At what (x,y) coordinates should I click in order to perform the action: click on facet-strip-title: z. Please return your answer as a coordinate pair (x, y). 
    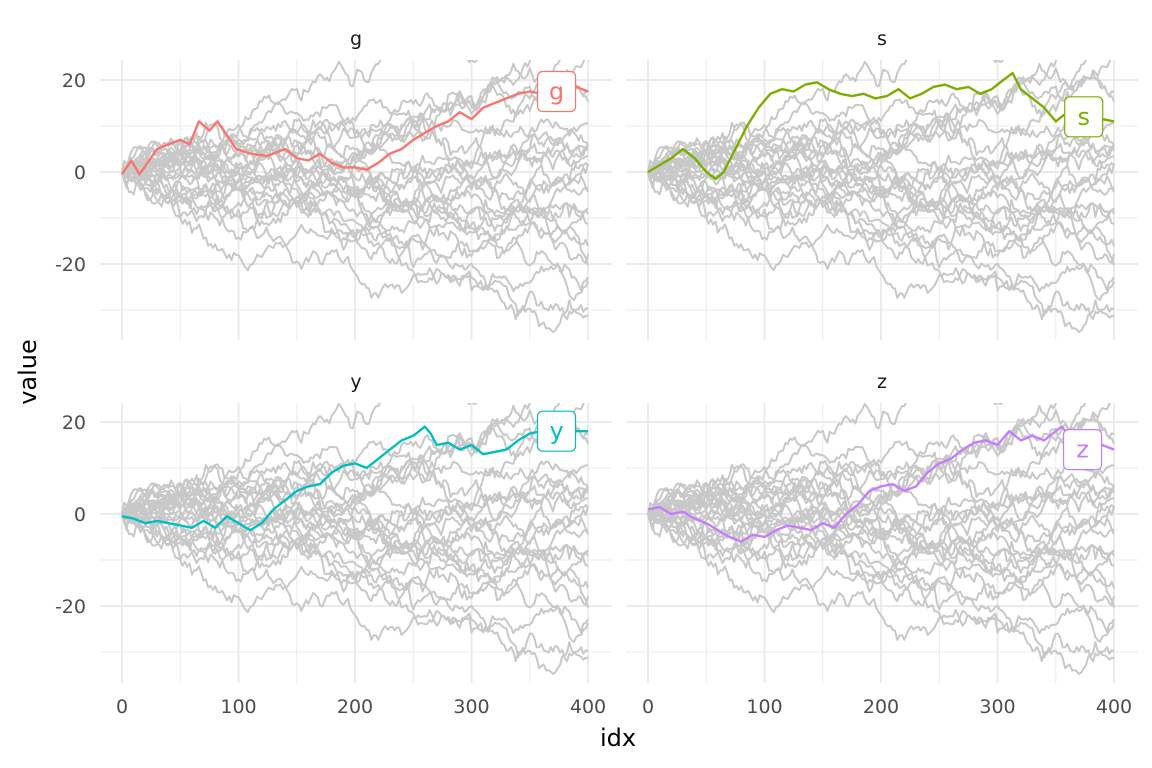
    Looking at the image, I should click on (882, 382).